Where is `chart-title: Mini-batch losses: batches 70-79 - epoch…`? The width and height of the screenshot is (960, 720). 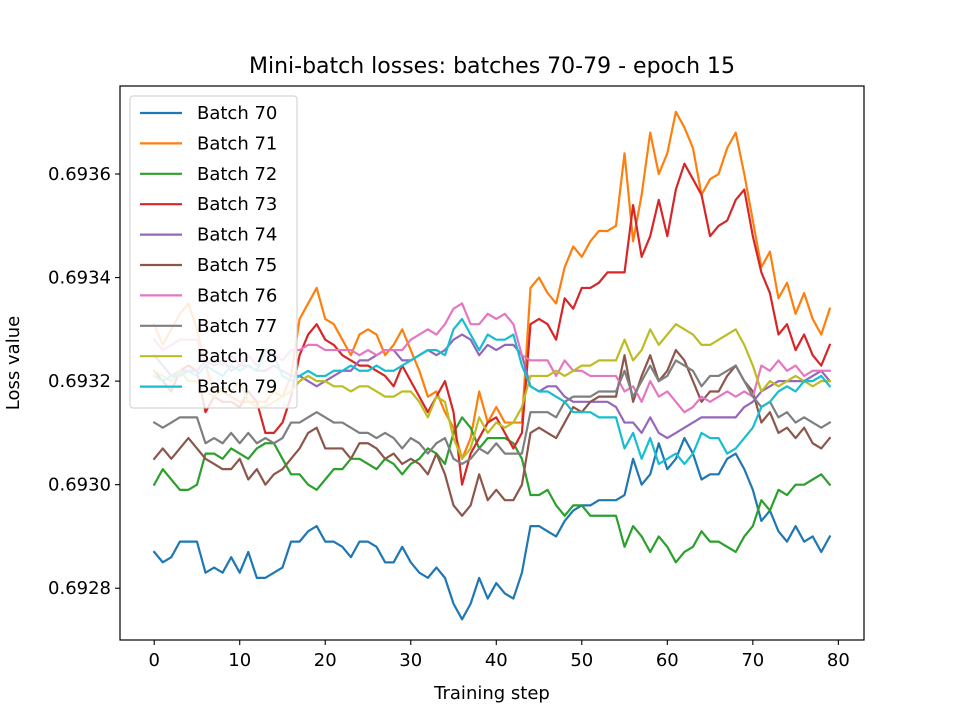
chart-title: Mini-batch losses: batches 70-79 - epoch… is located at coordinates (492, 66).